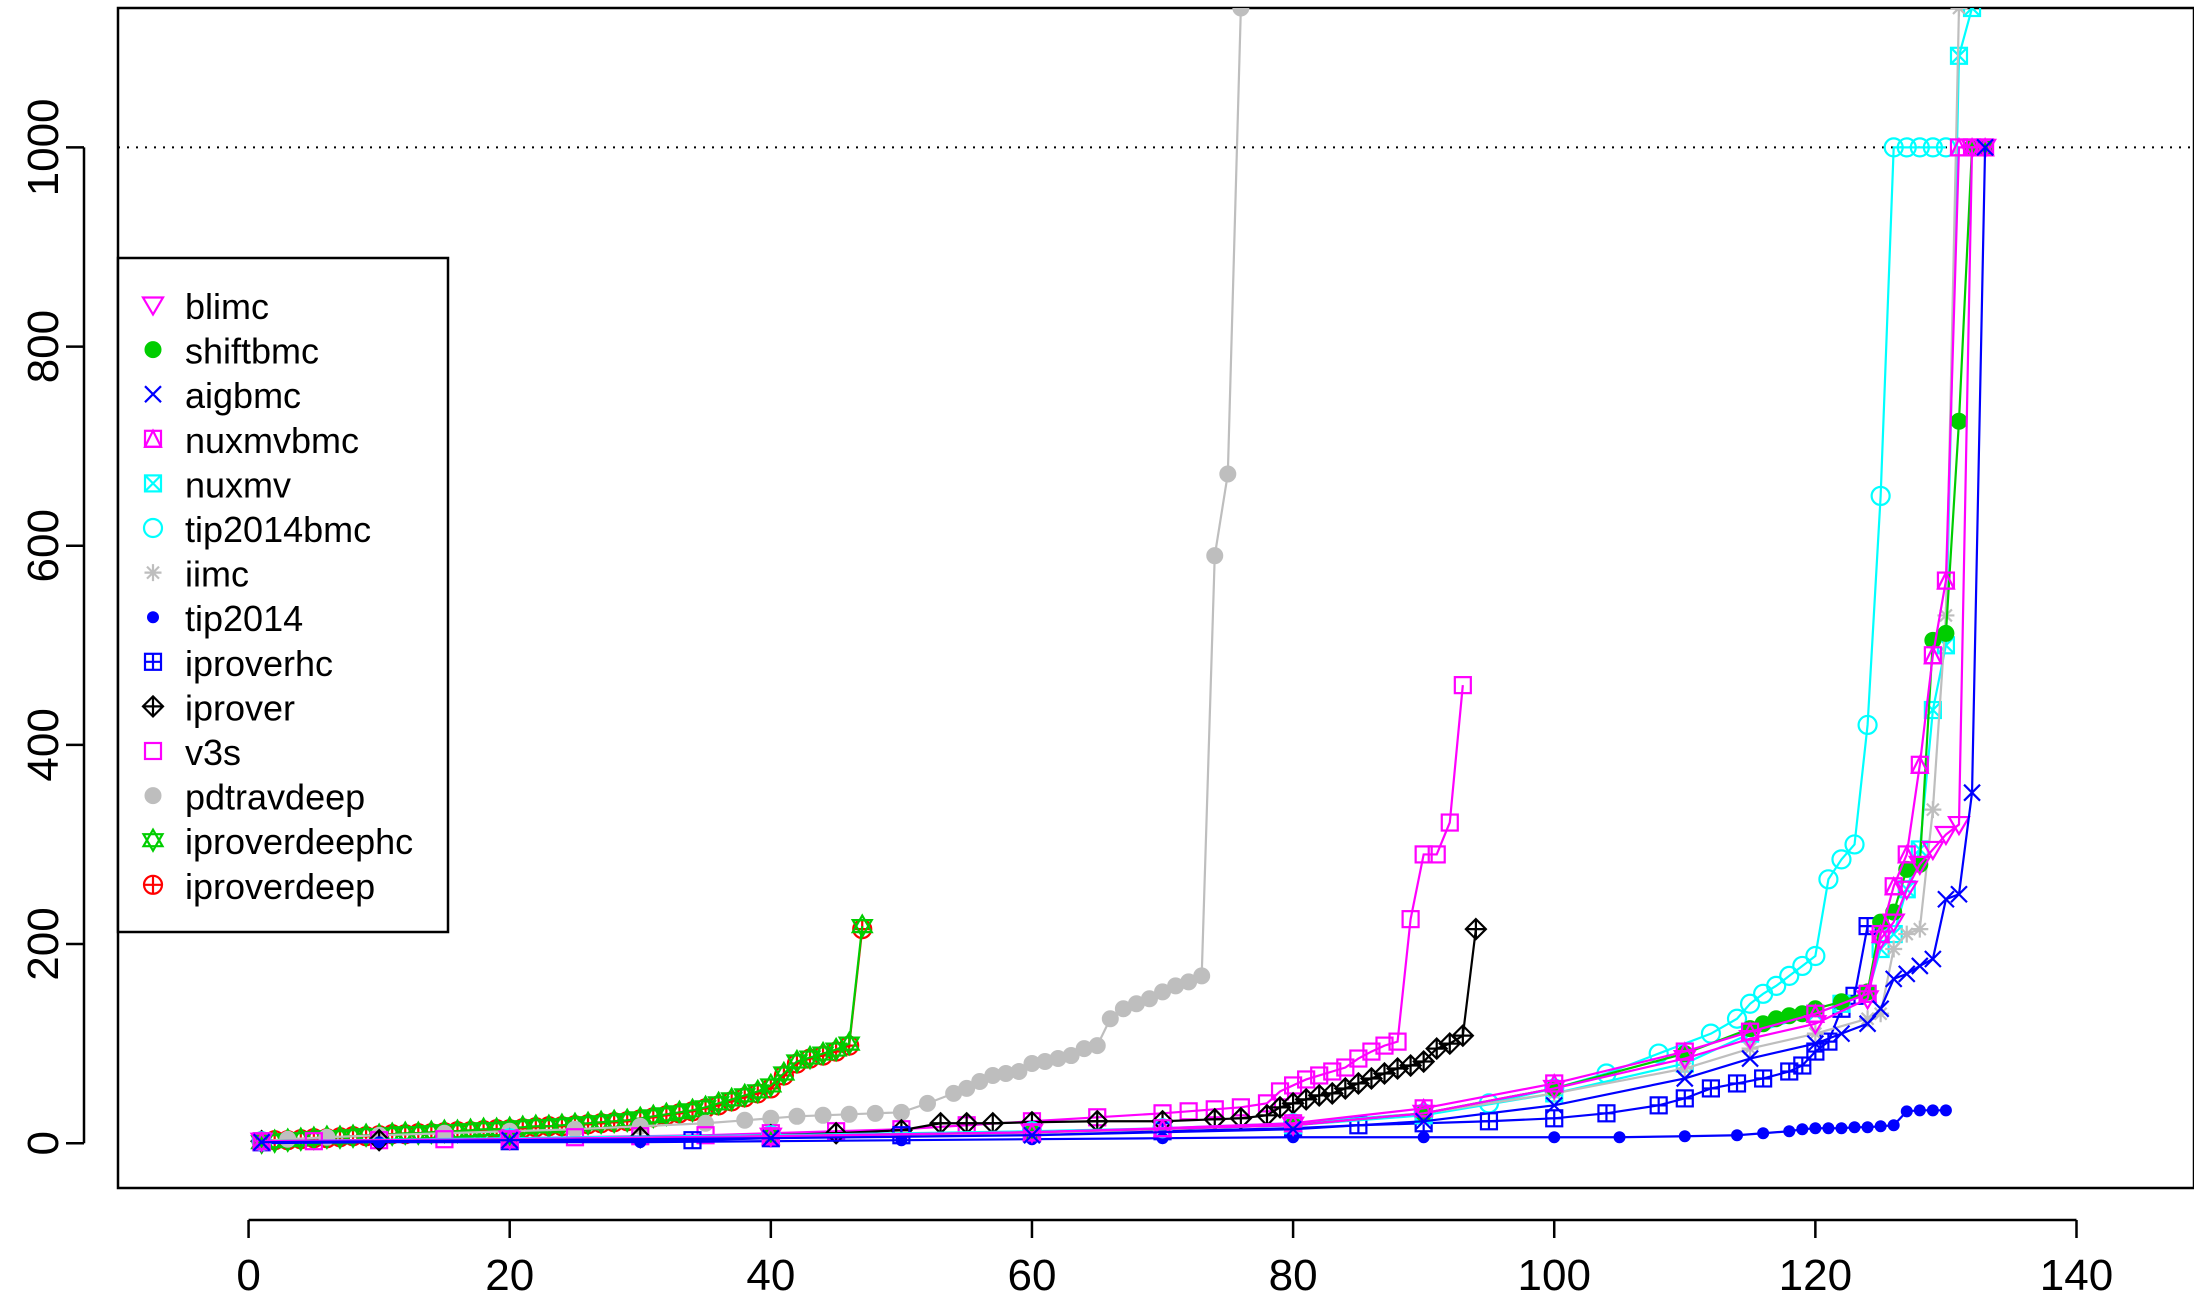 This screenshot has width=2194, height=1302. Describe the element at coordinates (153, 483) in the screenshot. I see `legend-marker-nuxmv` at that location.